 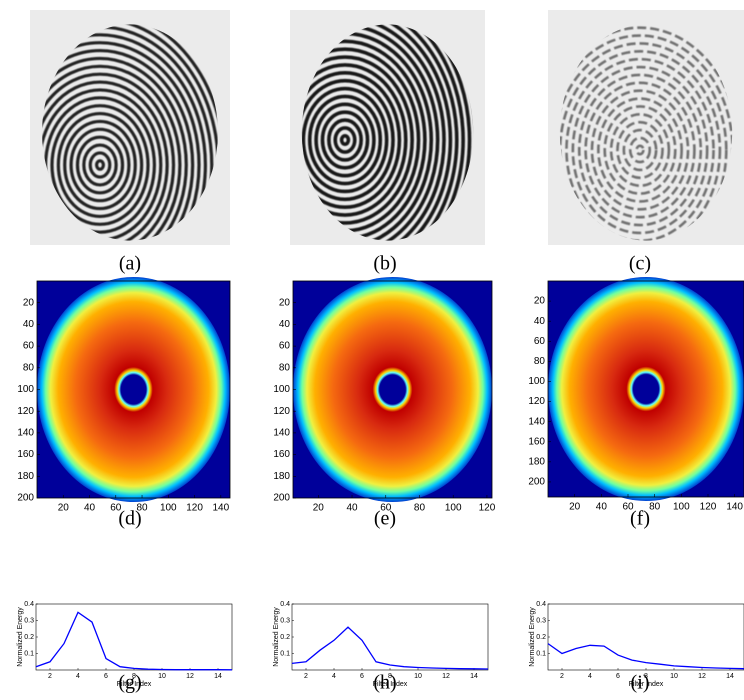 What do you see at coordinates (618, 676) in the screenshot?
I see `x-tick-label: 6` at bounding box center [618, 676].